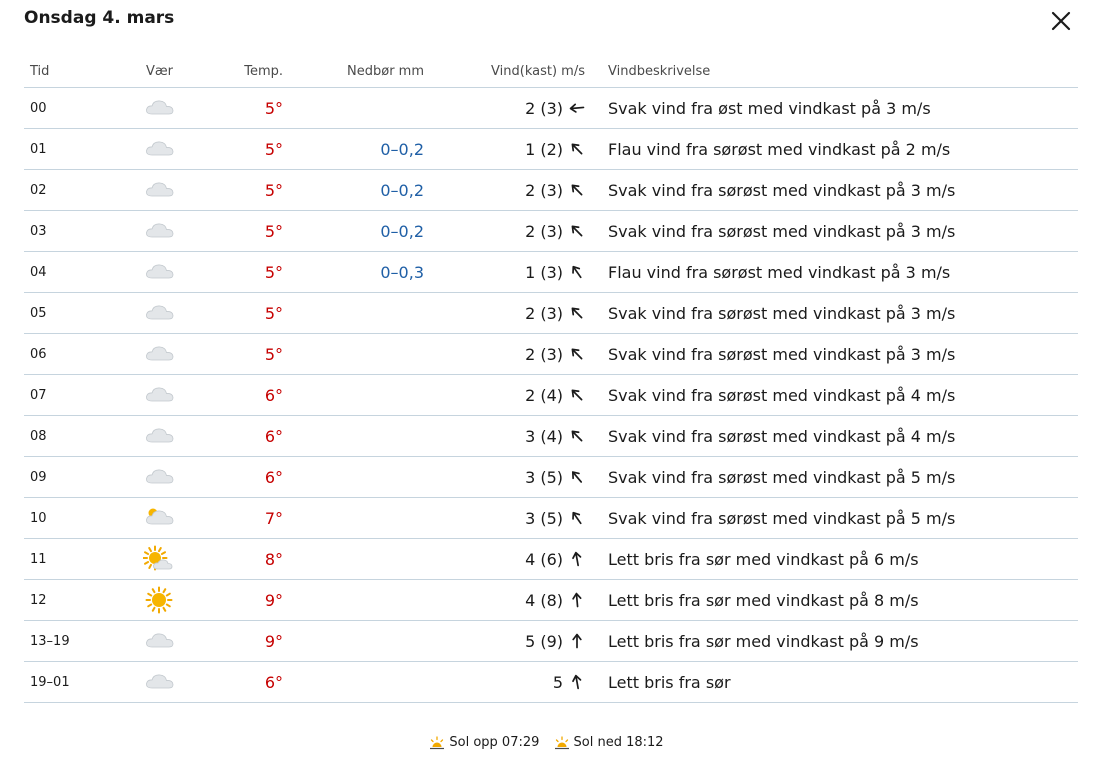 The height and width of the screenshot is (774, 1093). What do you see at coordinates (504, 641) in the screenshot?
I see `row-wind: 5 (9)` at bounding box center [504, 641].